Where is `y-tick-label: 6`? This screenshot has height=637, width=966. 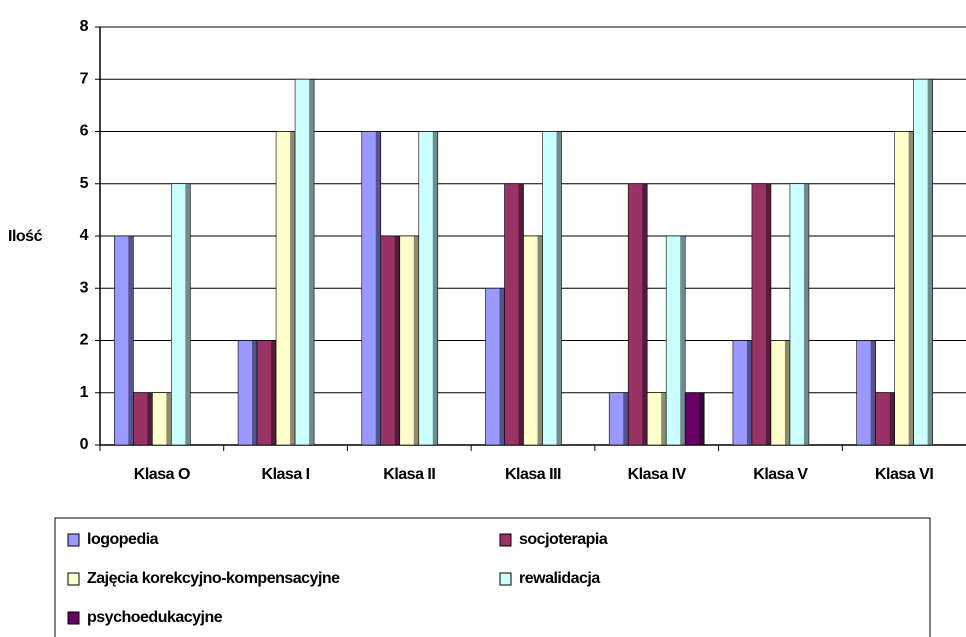
y-tick-label: 6 is located at coordinates (84, 131).